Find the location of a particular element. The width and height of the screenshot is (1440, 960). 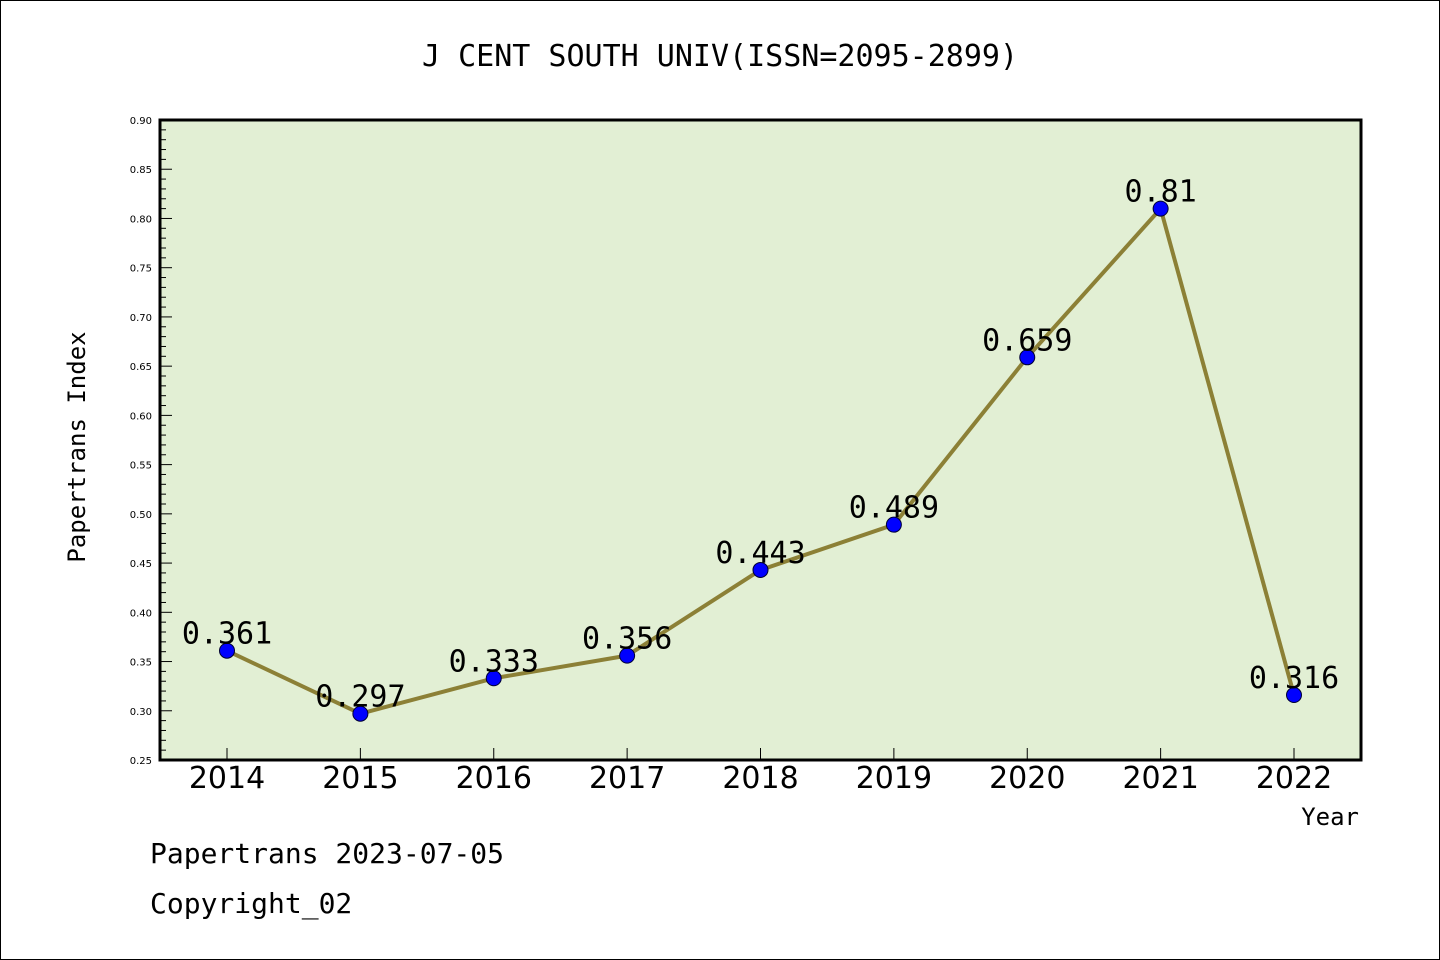

x-tick-label: 2018 is located at coordinates (760, 778).